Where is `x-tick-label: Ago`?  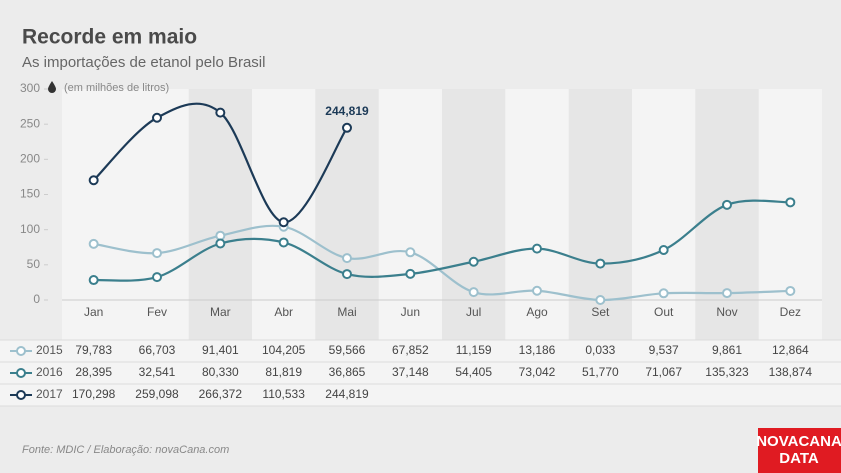 x-tick-label: Ago is located at coordinates (537, 312).